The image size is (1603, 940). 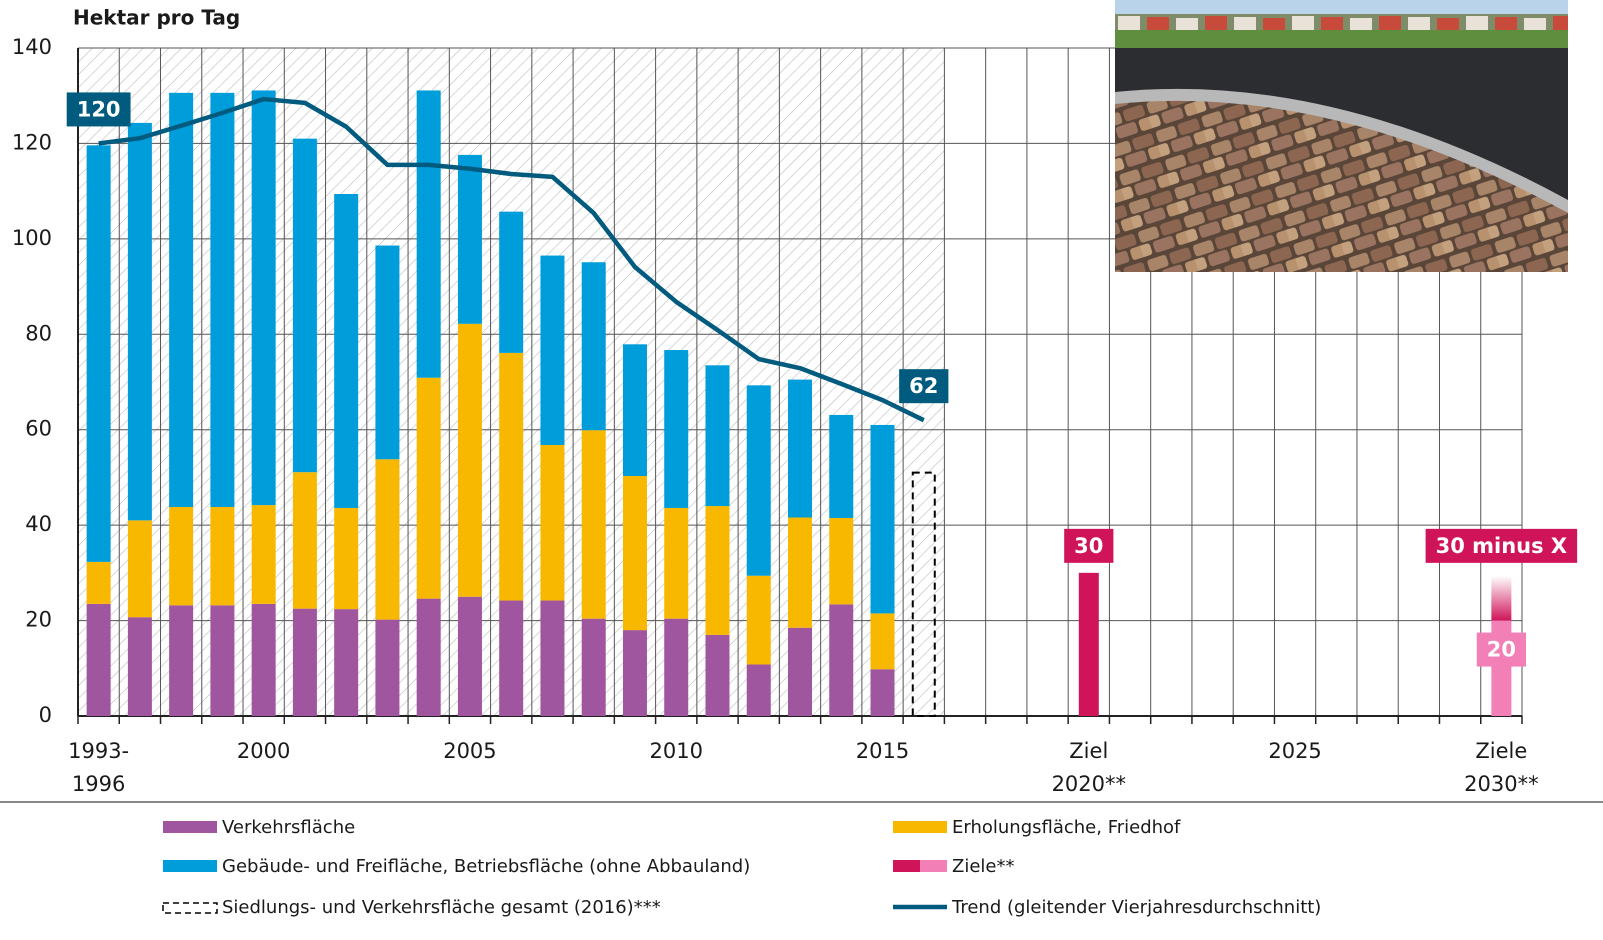 I want to click on data-label: 30, so click(x=1088, y=546).